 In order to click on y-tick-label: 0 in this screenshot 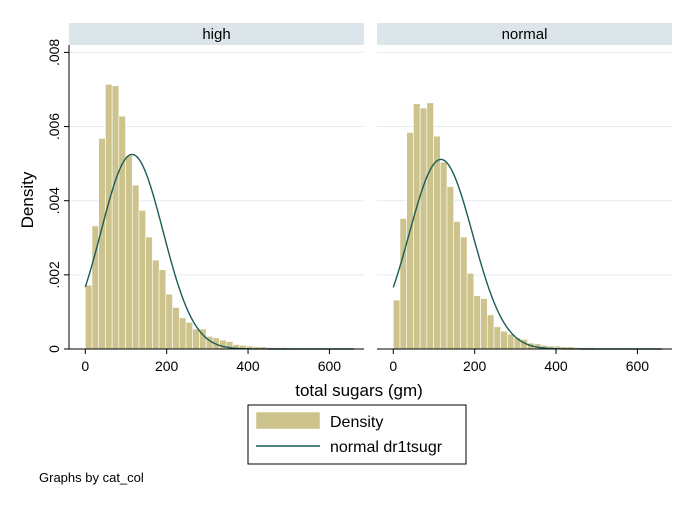, I will do `click(54, 349)`.